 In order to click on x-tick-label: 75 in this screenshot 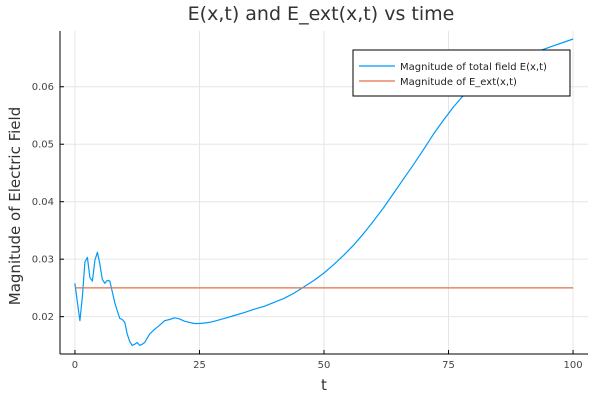, I will do `click(448, 365)`.